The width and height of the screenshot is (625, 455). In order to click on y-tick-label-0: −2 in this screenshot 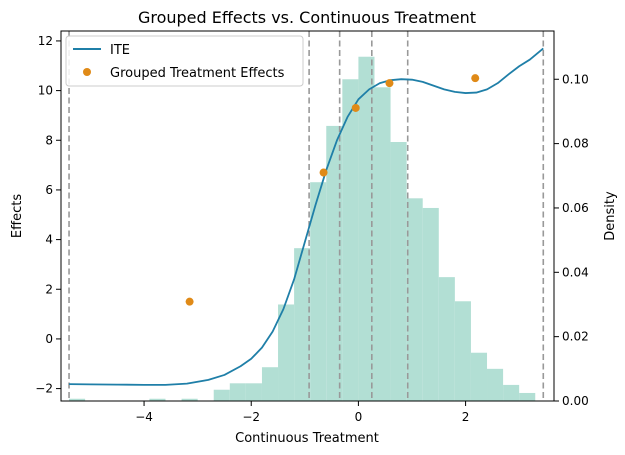, I will do `click(44, 389)`.